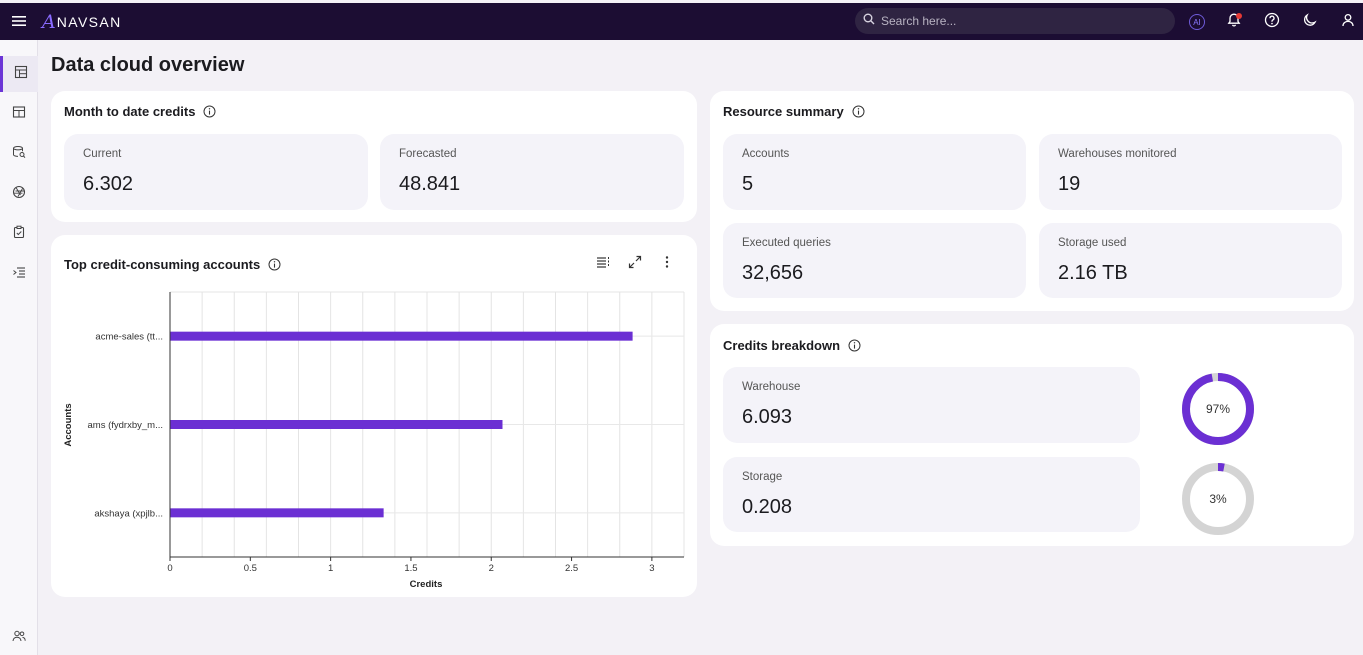 Image resolution: width=1363 pixels, height=655 pixels. I want to click on expand-icon, so click(635, 264).